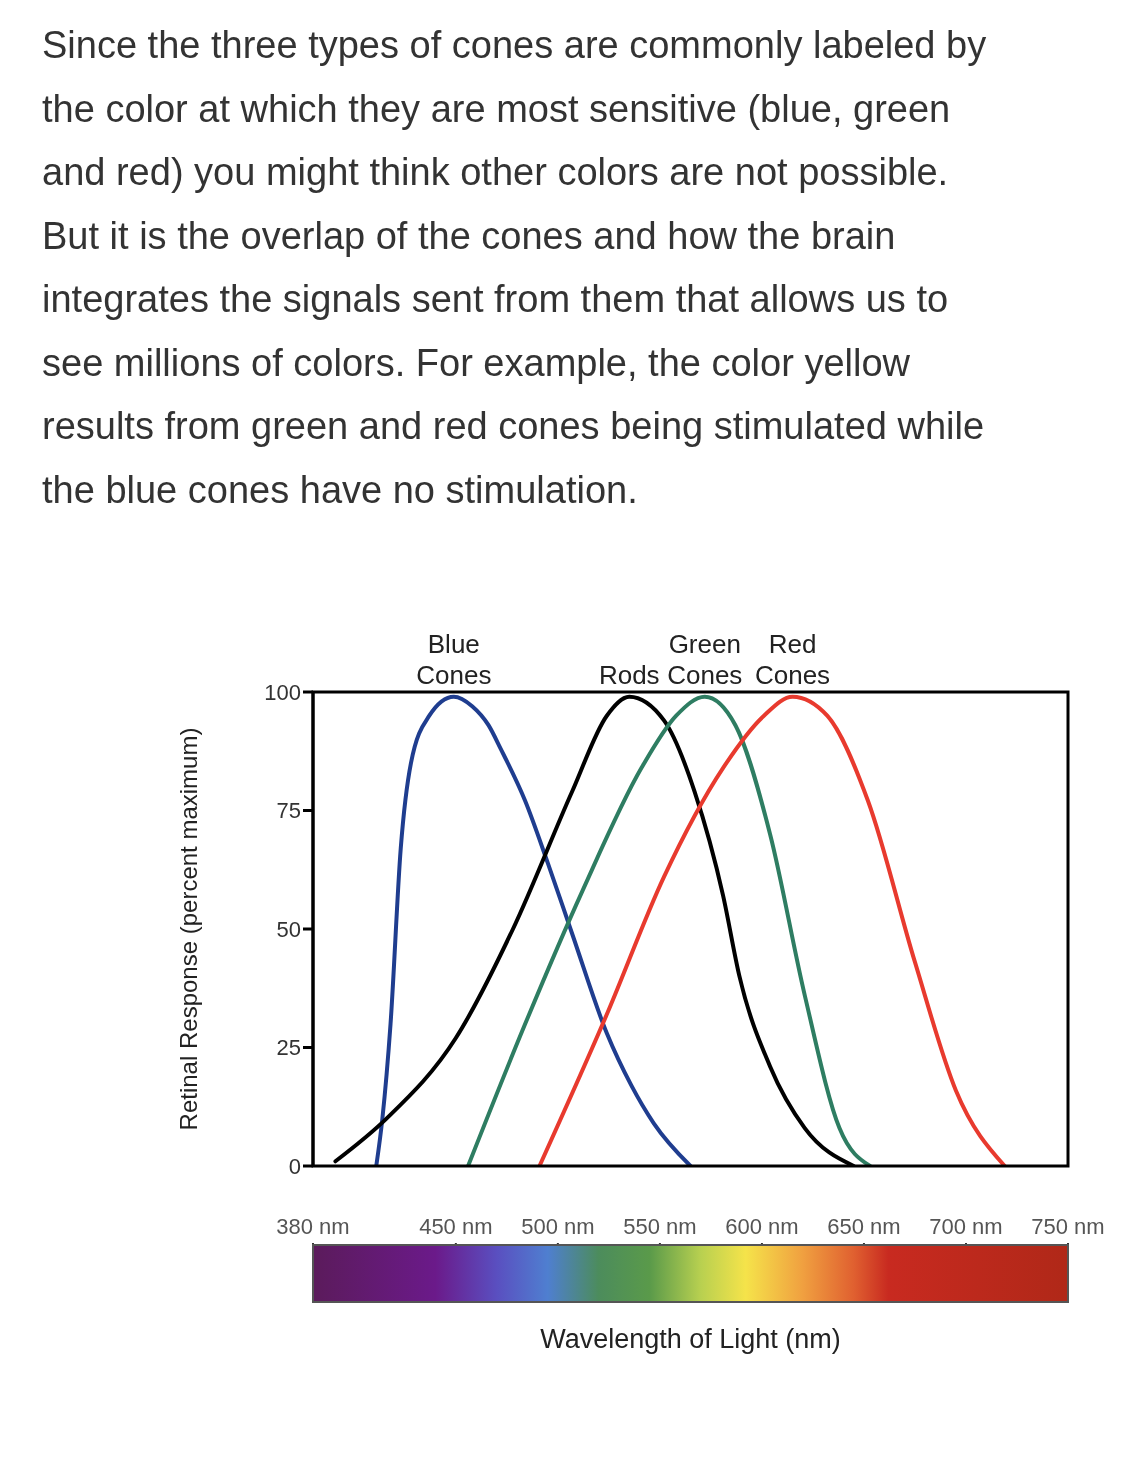 This screenshot has width=1125, height=1483. I want to click on y-tick-label: 75, so click(288, 811).